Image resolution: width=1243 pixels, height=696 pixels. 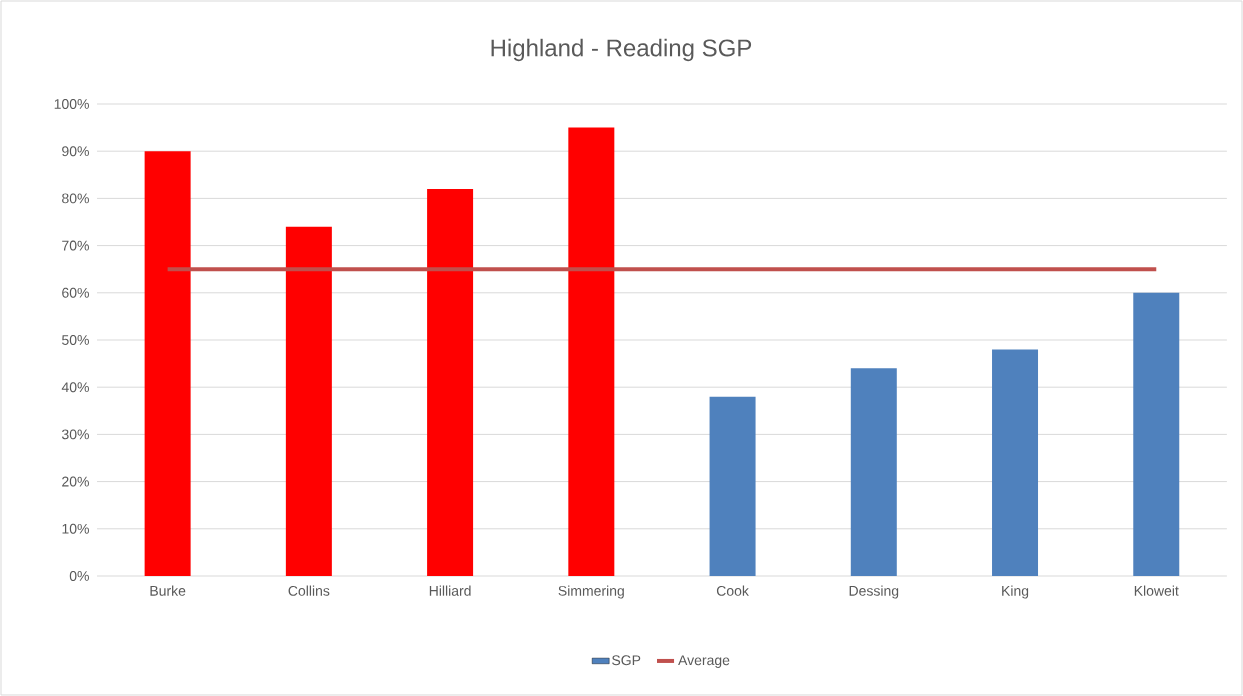 I want to click on x-tick-label: Cook, so click(x=732, y=590).